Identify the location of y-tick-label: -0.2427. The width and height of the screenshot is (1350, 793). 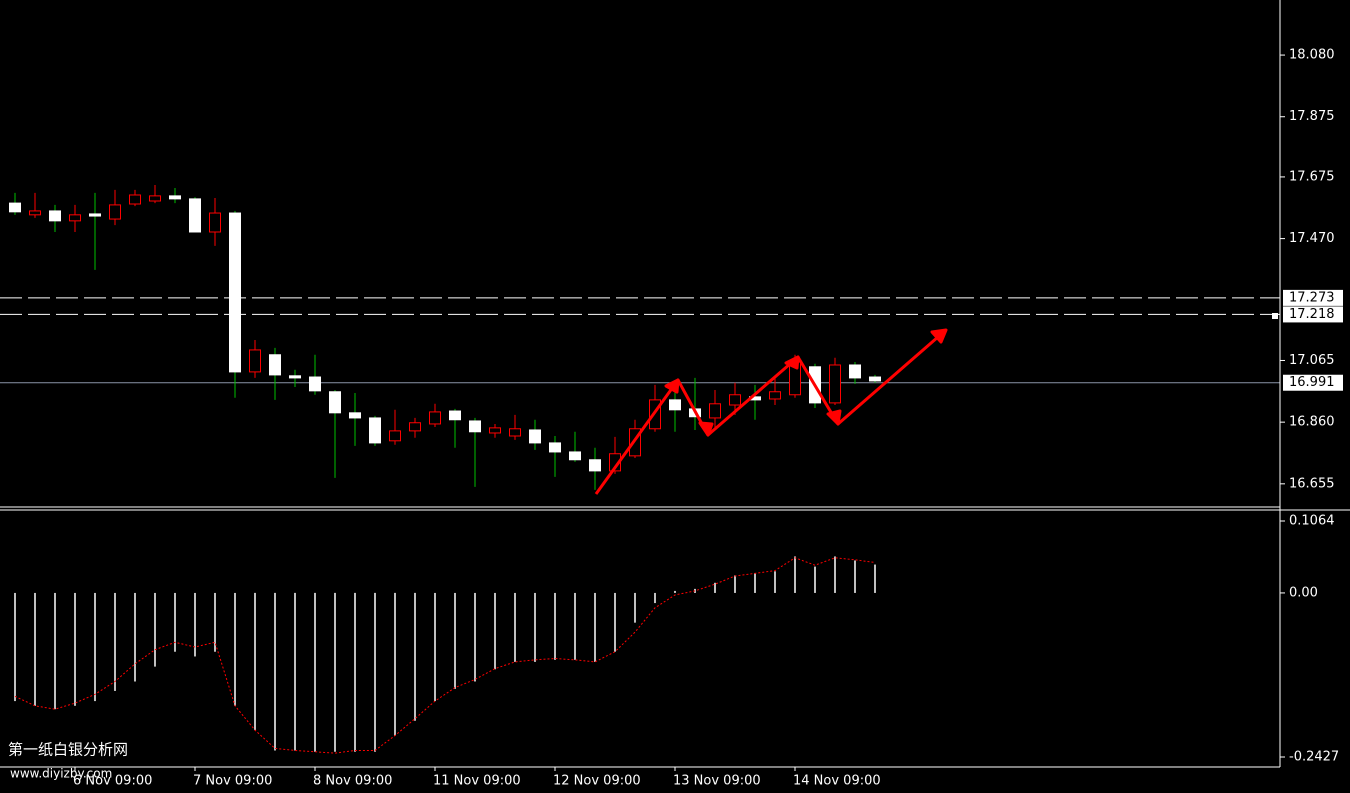
(1314, 756).